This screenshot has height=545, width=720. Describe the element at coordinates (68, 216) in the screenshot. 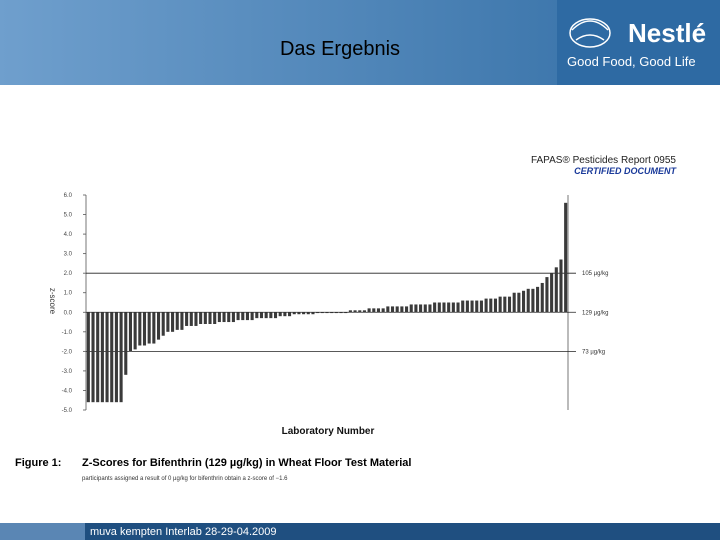

I see `y-tick-label: 5.0` at that location.